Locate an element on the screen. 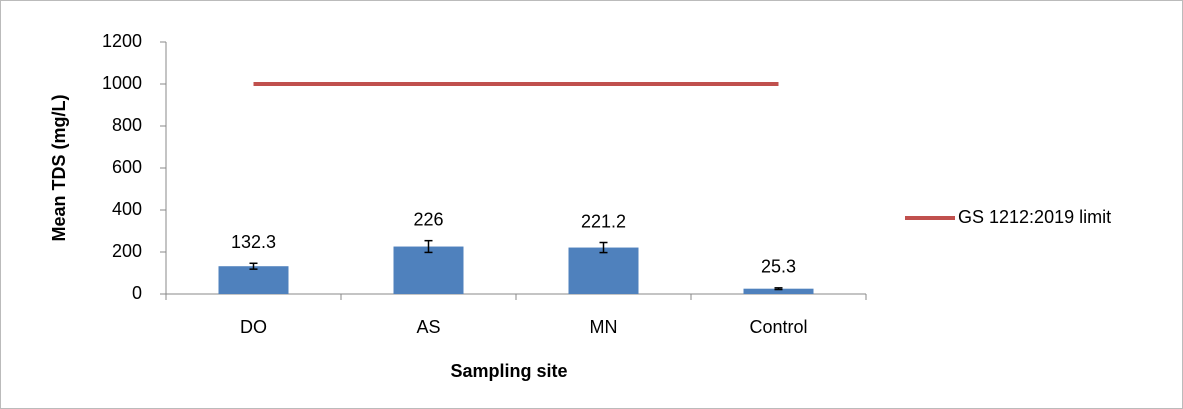  y-tick-label: 1000 is located at coordinates (122, 83).